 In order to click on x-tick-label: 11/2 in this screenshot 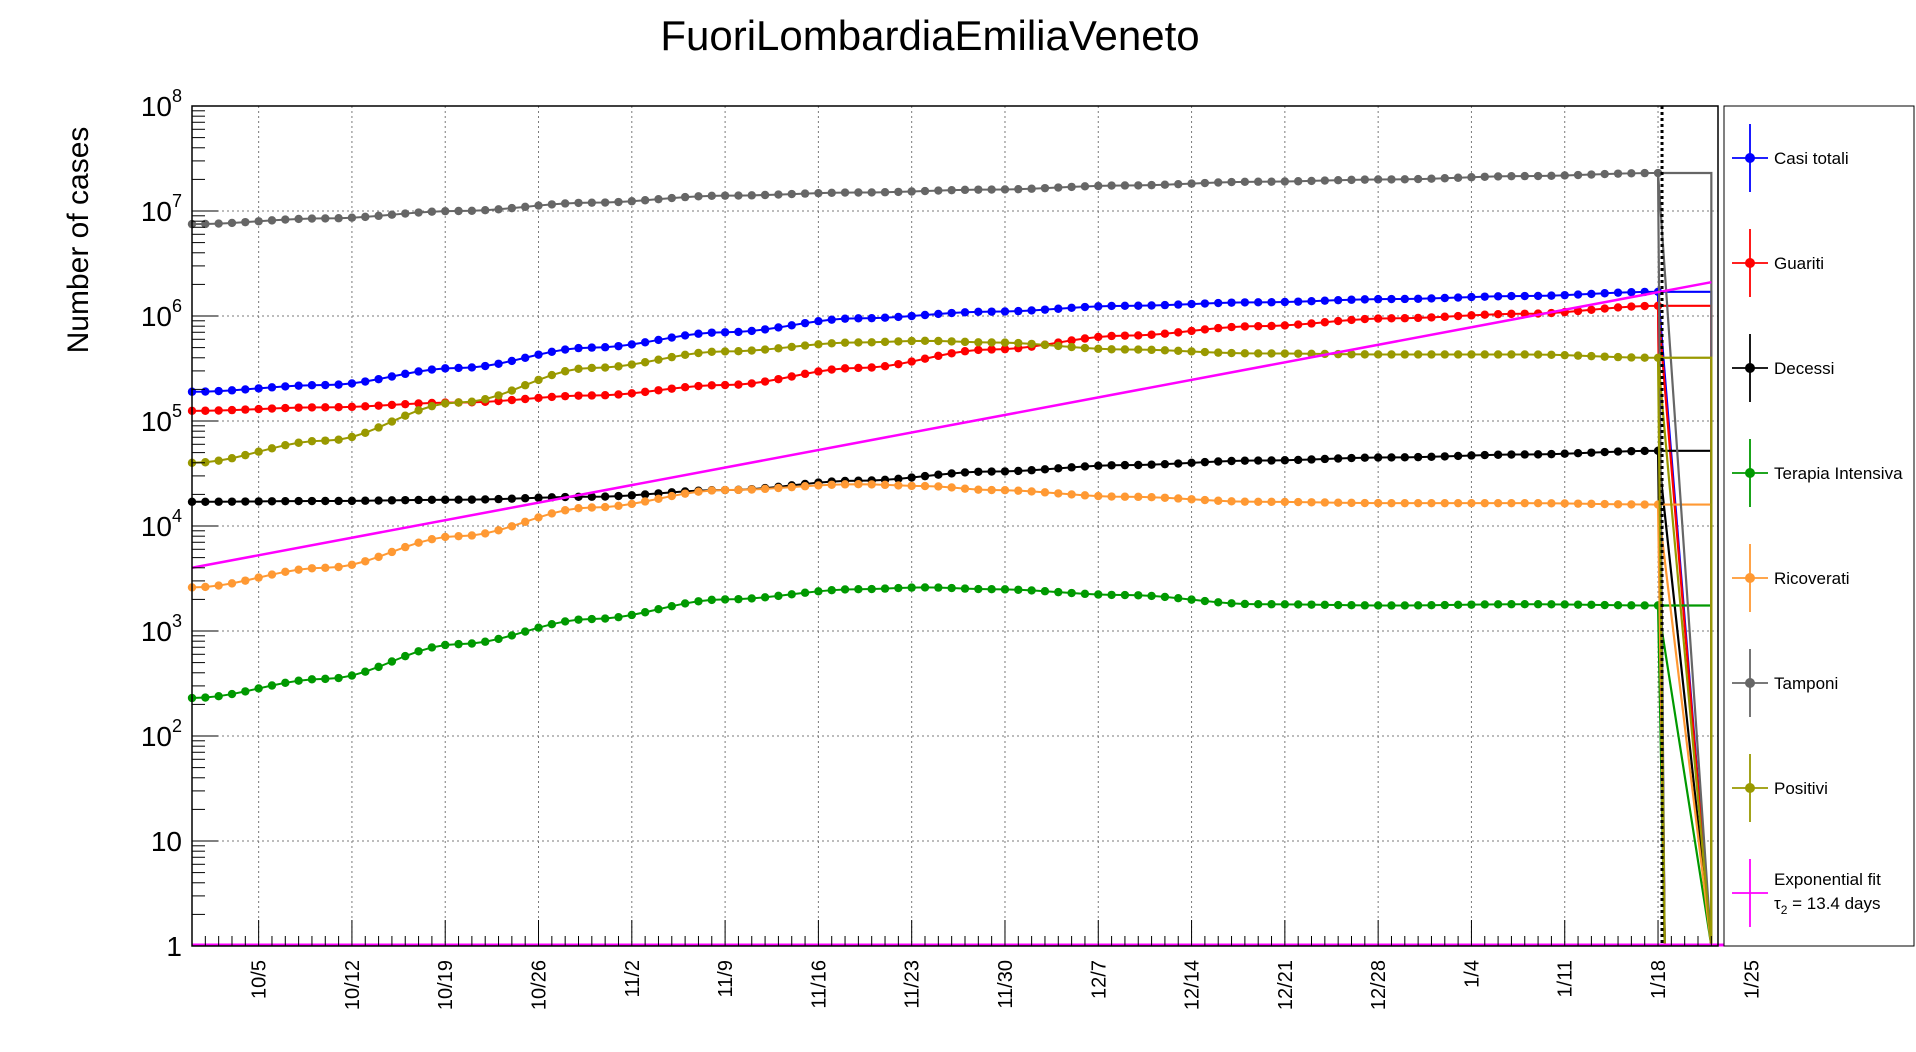, I will do `click(633, 978)`.